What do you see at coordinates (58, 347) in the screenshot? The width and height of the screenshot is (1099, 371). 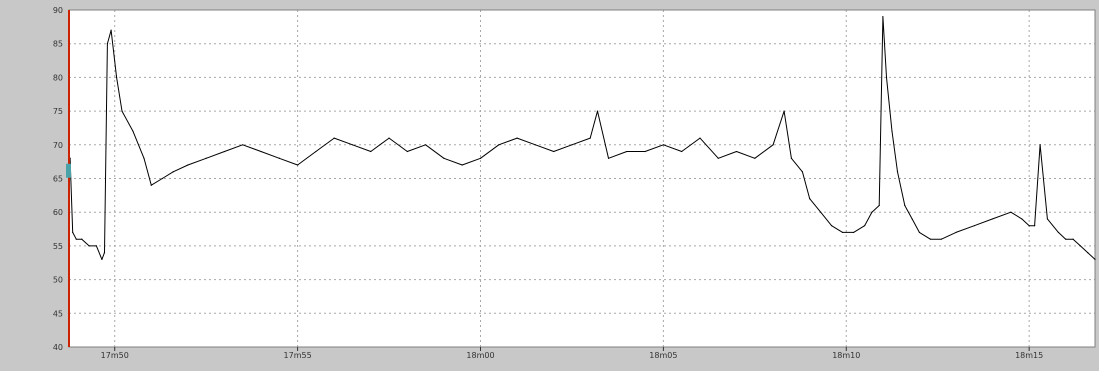 I see `y-tick-label: 40` at bounding box center [58, 347].